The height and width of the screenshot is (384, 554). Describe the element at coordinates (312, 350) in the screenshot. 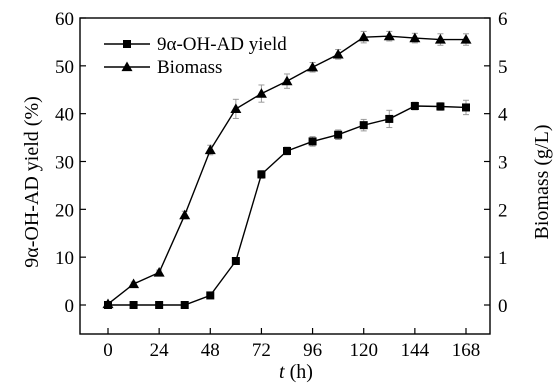

I see `x-tick-label: 96` at that location.